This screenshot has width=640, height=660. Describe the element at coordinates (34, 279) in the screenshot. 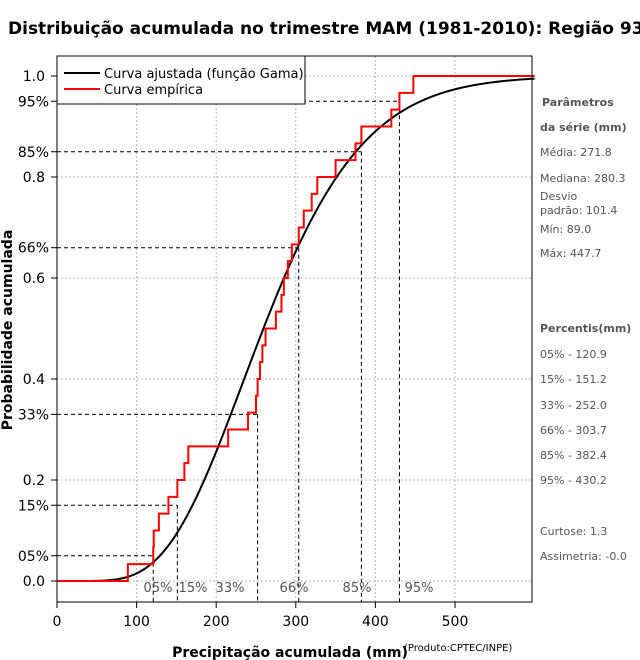

I see `y-tick-label: 0.6` at that location.